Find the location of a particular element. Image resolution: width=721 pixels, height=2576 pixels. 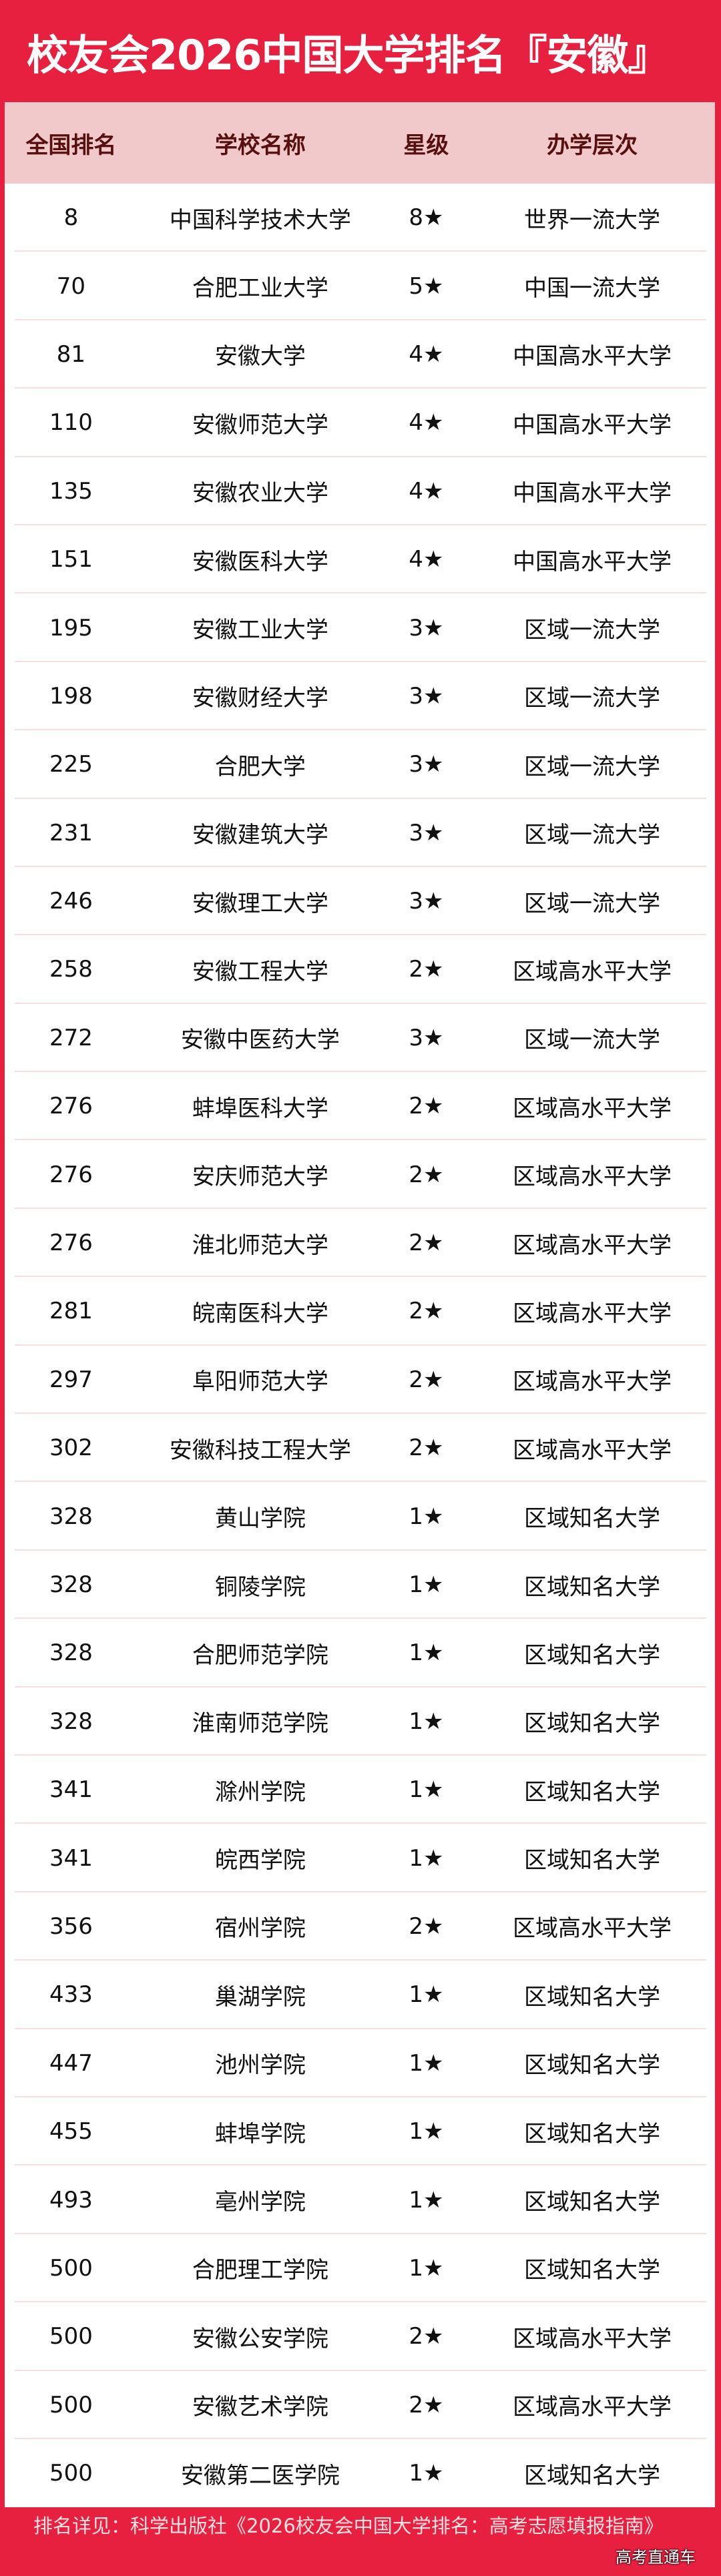

col-header-school: 学校名称 is located at coordinates (260, 145).